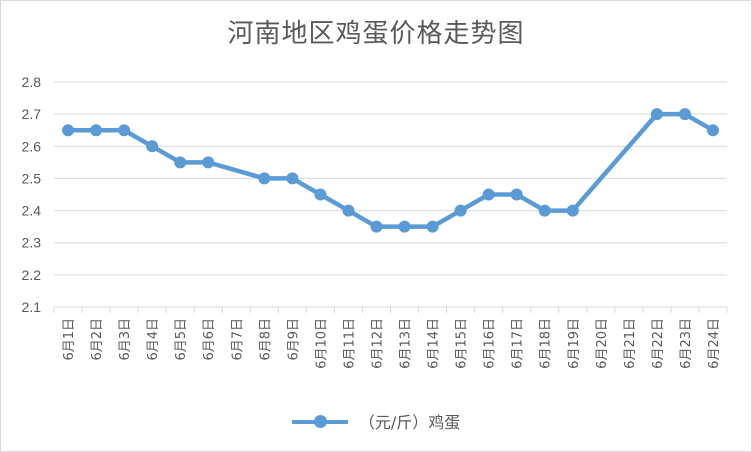 This screenshot has height=452, width=752. I want to click on x-tick-label: 6月17日, so click(518, 343).